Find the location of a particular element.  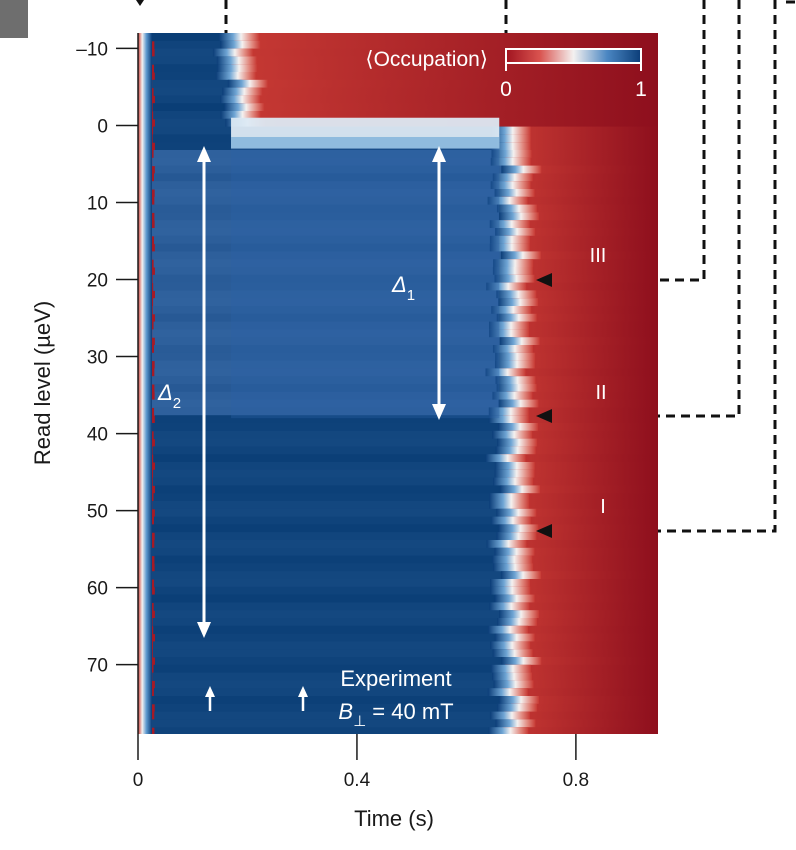

colorbar-label: ⟨Occupation⟩ is located at coordinates (426, 59).